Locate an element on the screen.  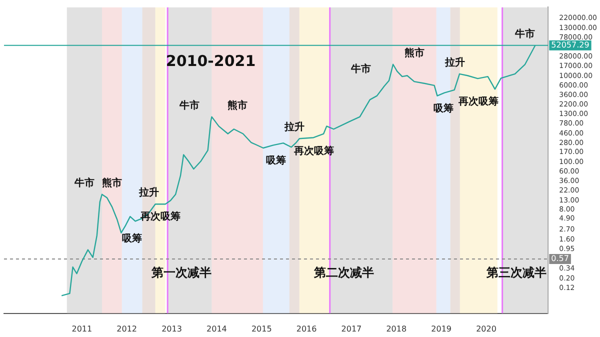
x-tick-label: 2013 is located at coordinates (172, 329).